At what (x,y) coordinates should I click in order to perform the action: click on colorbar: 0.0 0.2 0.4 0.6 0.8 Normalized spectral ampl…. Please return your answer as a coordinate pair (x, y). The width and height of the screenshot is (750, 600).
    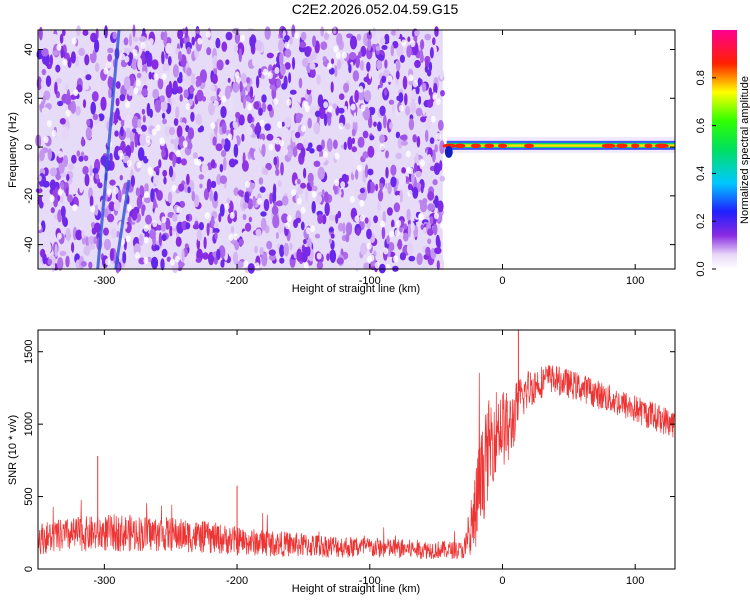
    Looking at the image, I should click on (722, 153).